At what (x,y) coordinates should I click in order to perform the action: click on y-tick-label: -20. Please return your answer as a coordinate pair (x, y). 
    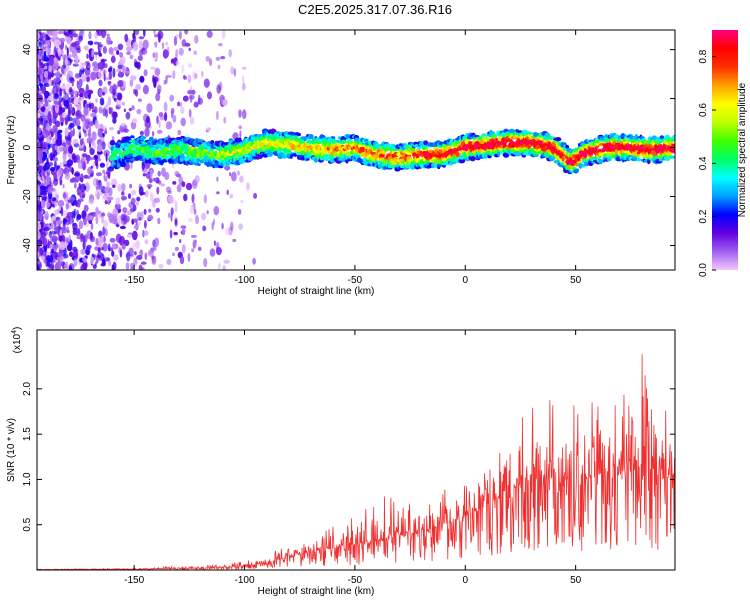
    Looking at the image, I should click on (27, 196).